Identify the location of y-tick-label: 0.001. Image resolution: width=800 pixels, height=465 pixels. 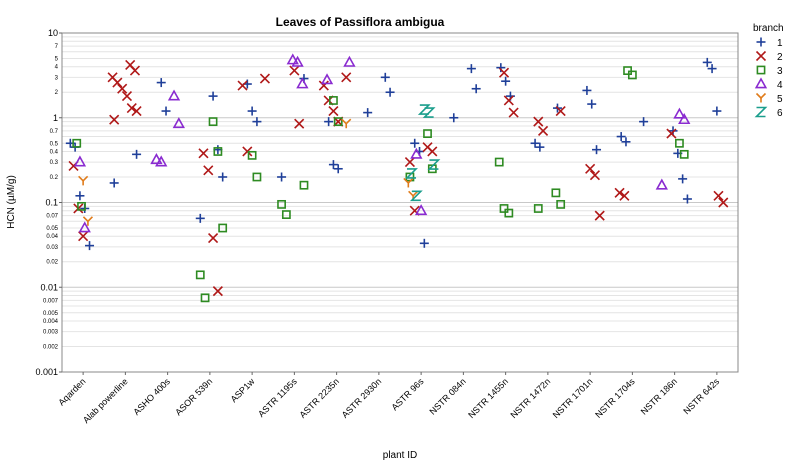
(46, 372).